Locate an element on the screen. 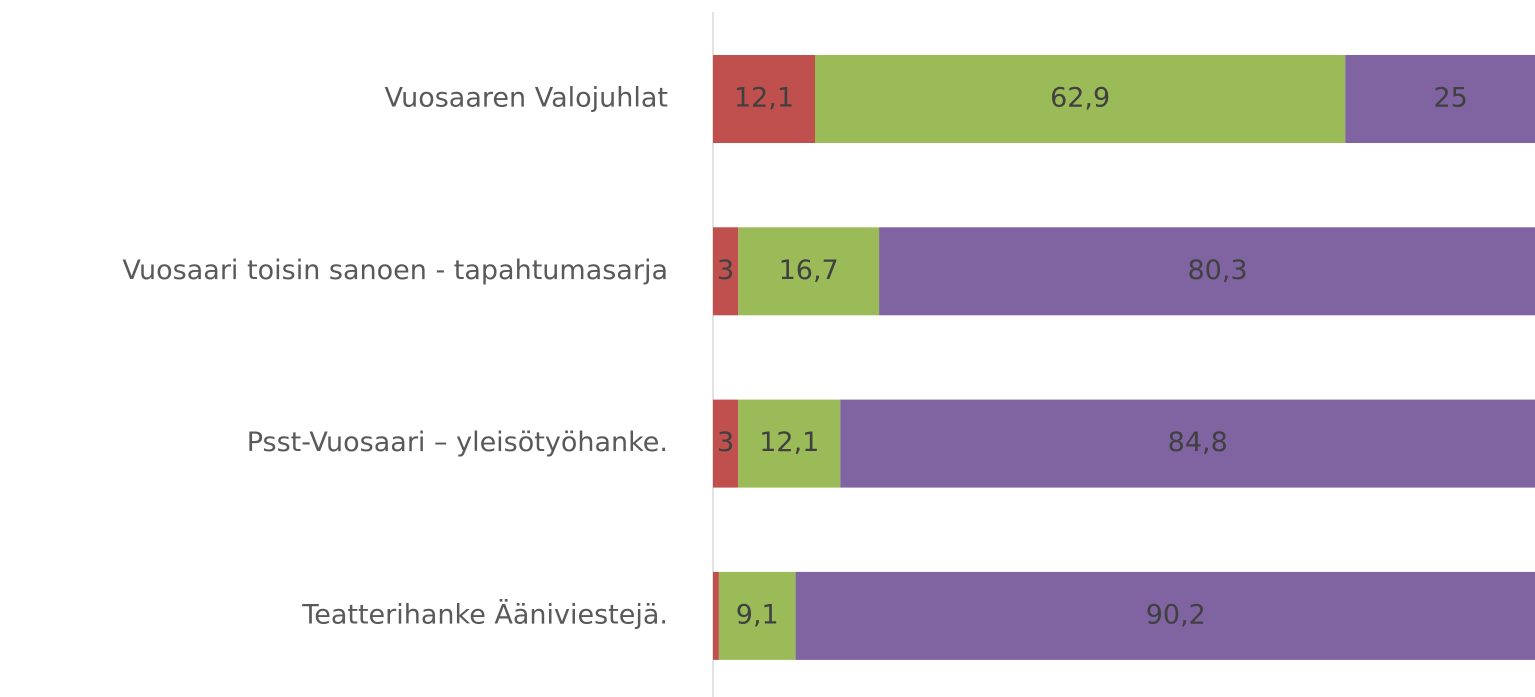 Image resolution: width=1535 pixels, height=697 pixels. category-label: Vuosaari toisin sanoen - tapahtumasarja is located at coordinates (395, 270).